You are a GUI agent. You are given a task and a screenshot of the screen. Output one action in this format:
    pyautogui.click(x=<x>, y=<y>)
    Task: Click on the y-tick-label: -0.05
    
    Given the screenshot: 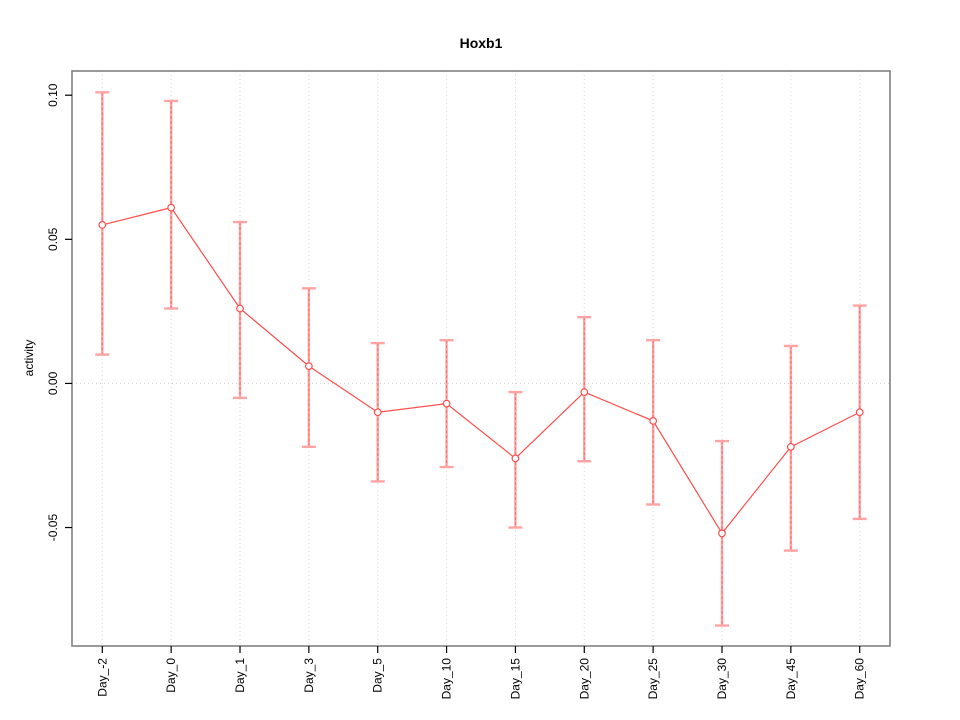 What is the action you would take?
    pyautogui.click(x=53, y=528)
    